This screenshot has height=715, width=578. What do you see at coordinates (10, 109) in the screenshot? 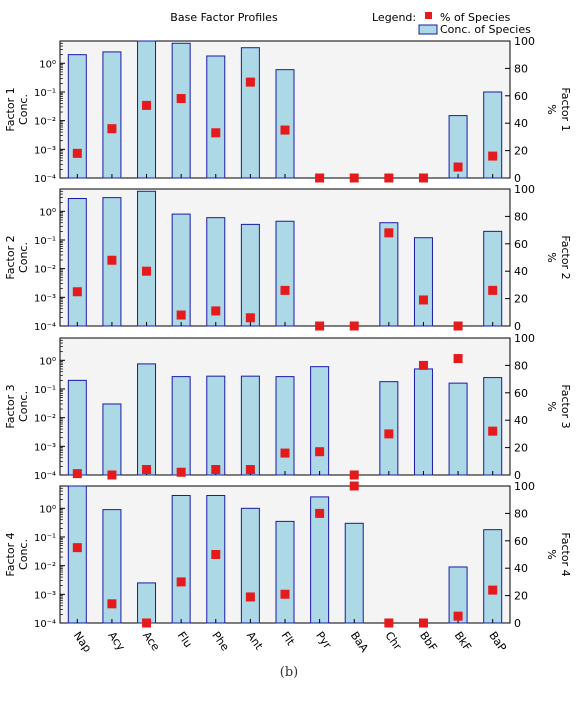
I see `factor-axis-title: Factor 1` at bounding box center [10, 109].